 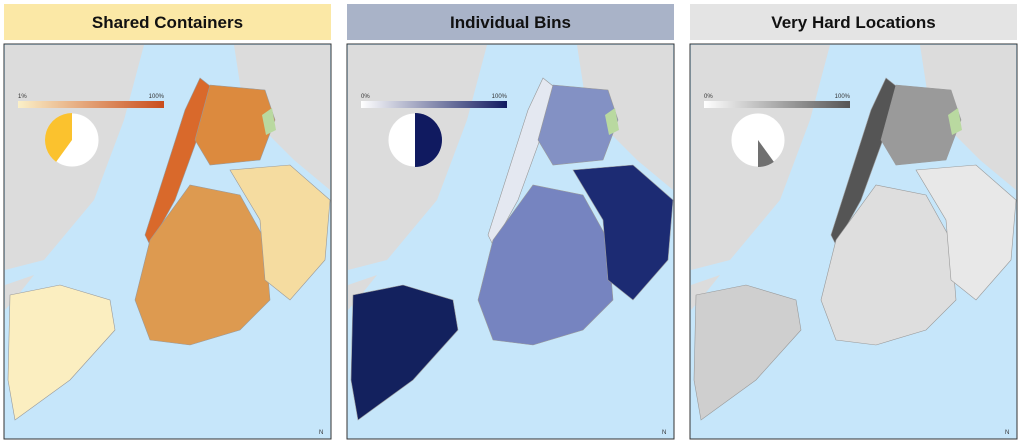 I want to click on panel-title: Shared Containers, so click(x=167, y=22).